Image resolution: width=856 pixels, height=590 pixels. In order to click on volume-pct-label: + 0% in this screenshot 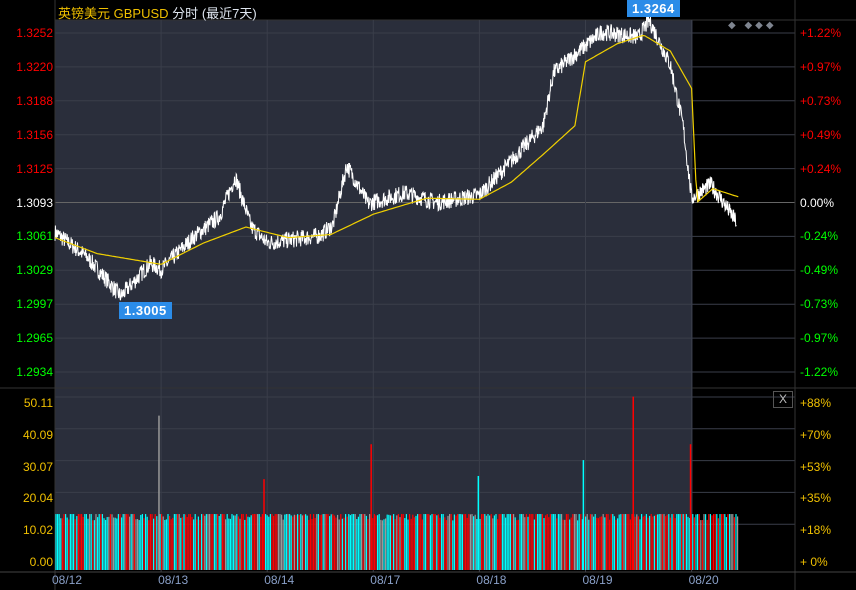, I will do `click(814, 562)`.